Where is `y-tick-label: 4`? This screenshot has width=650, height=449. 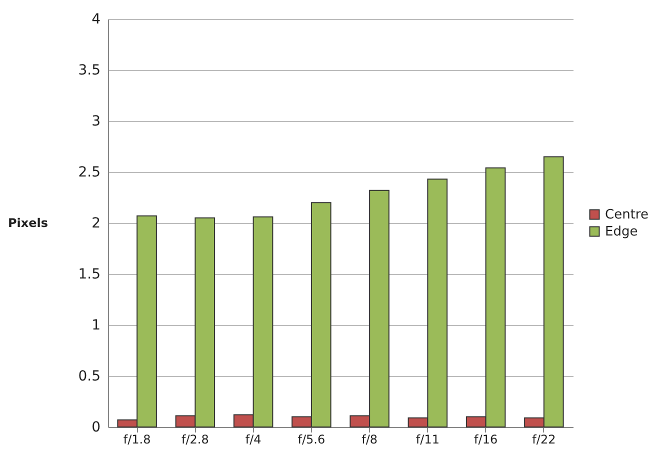 y-tick-label: 4 is located at coordinates (96, 20).